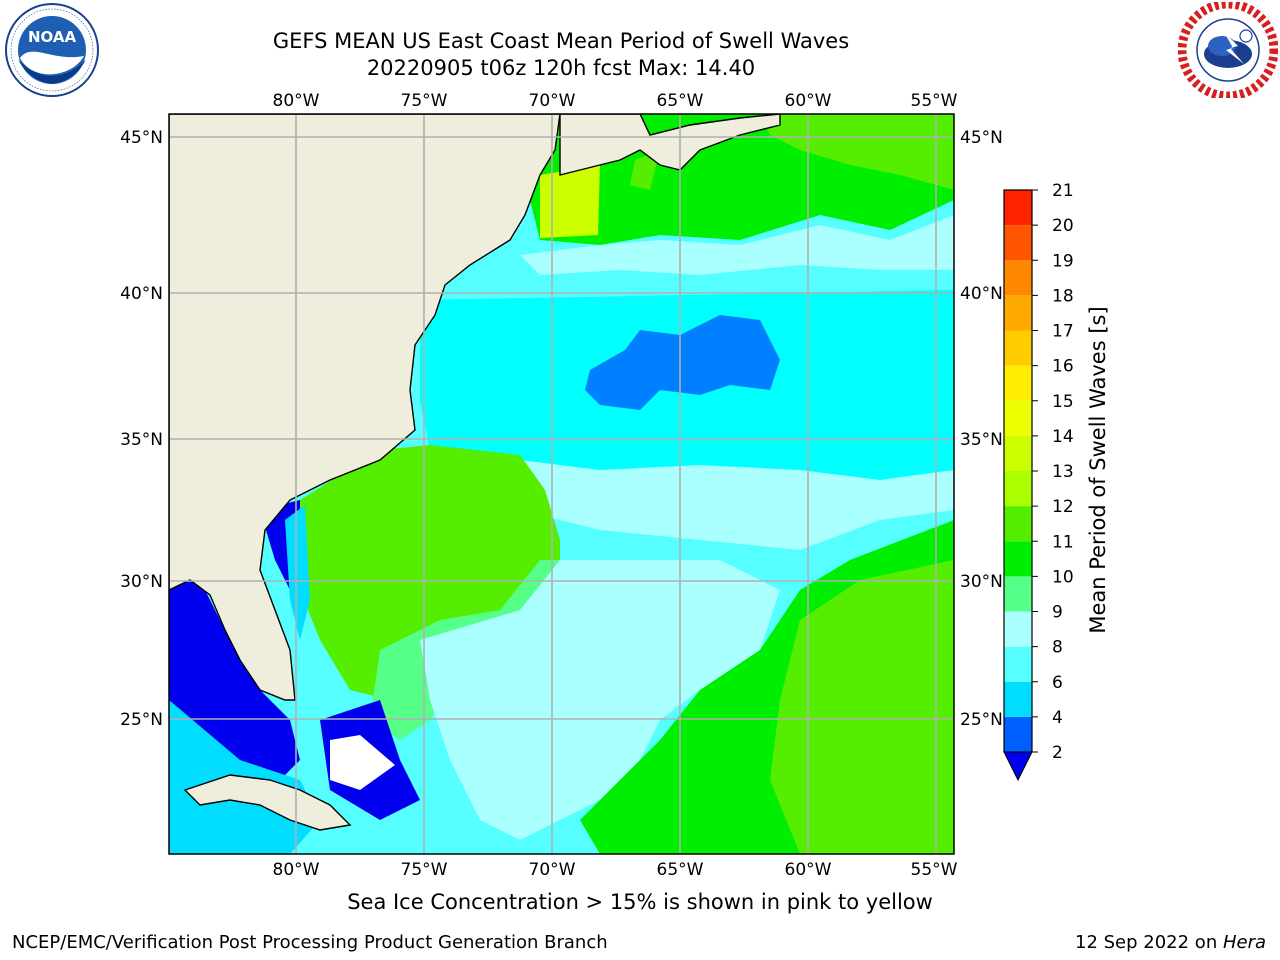  Describe the element at coordinates (424, 101) in the screenshot. I see `lon-label-top: 75°W` at that location.